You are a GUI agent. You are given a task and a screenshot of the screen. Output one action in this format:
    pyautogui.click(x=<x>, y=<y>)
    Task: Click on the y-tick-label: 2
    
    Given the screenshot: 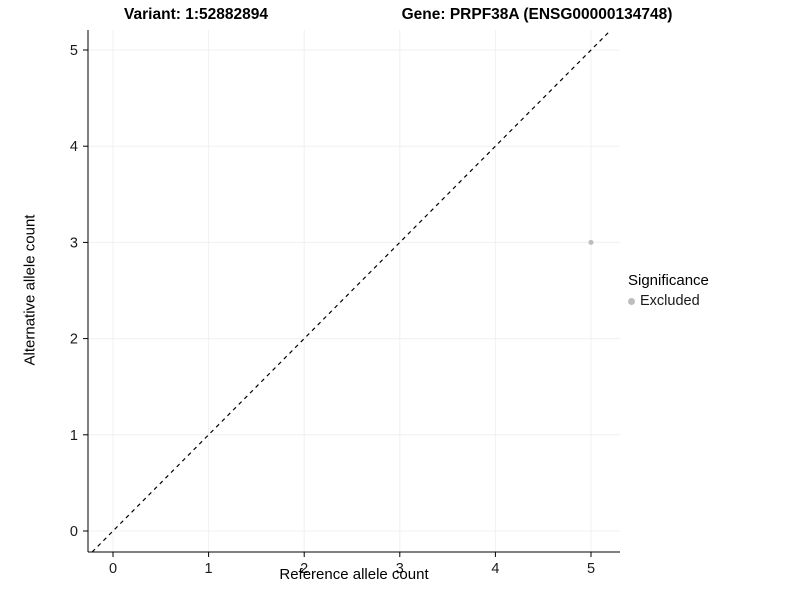 What is the action you would take?
    pyautogui.click(x=74, y=340)
    